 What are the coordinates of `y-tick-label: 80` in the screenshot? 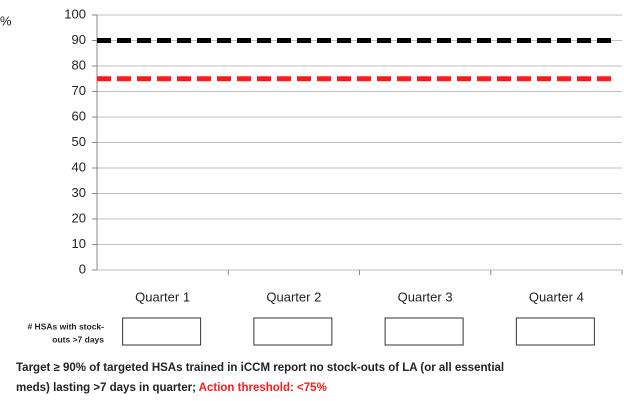 It's located at (79, 64).